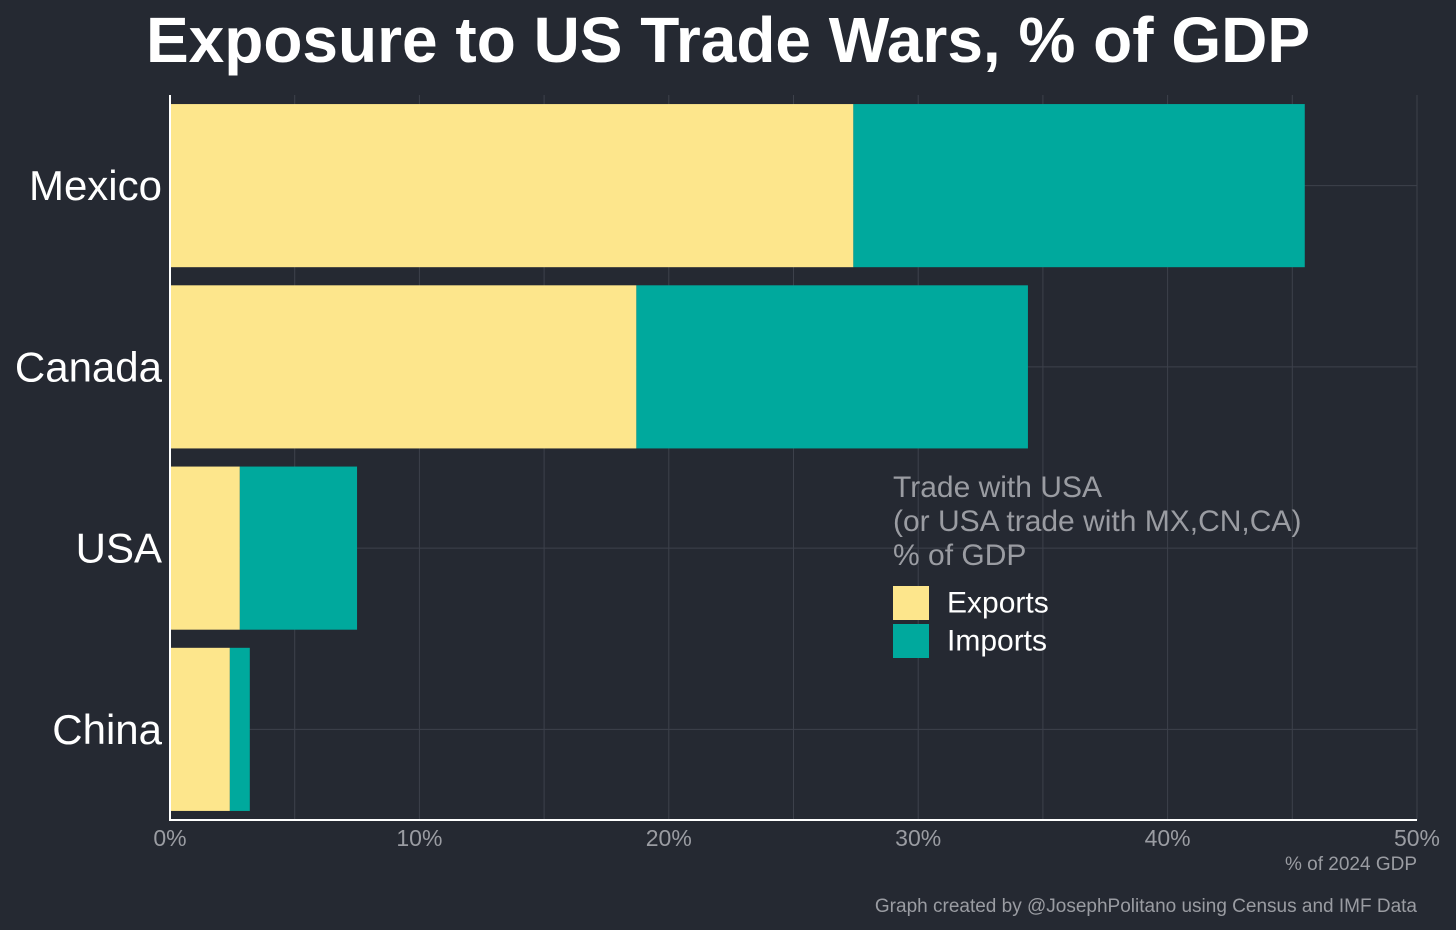 This screenshot has width=1456, height=930. What do you see at coordinates (403, 367) in the screenshot?
I see `bar-canada-exports` at bounding box center [403, 367].